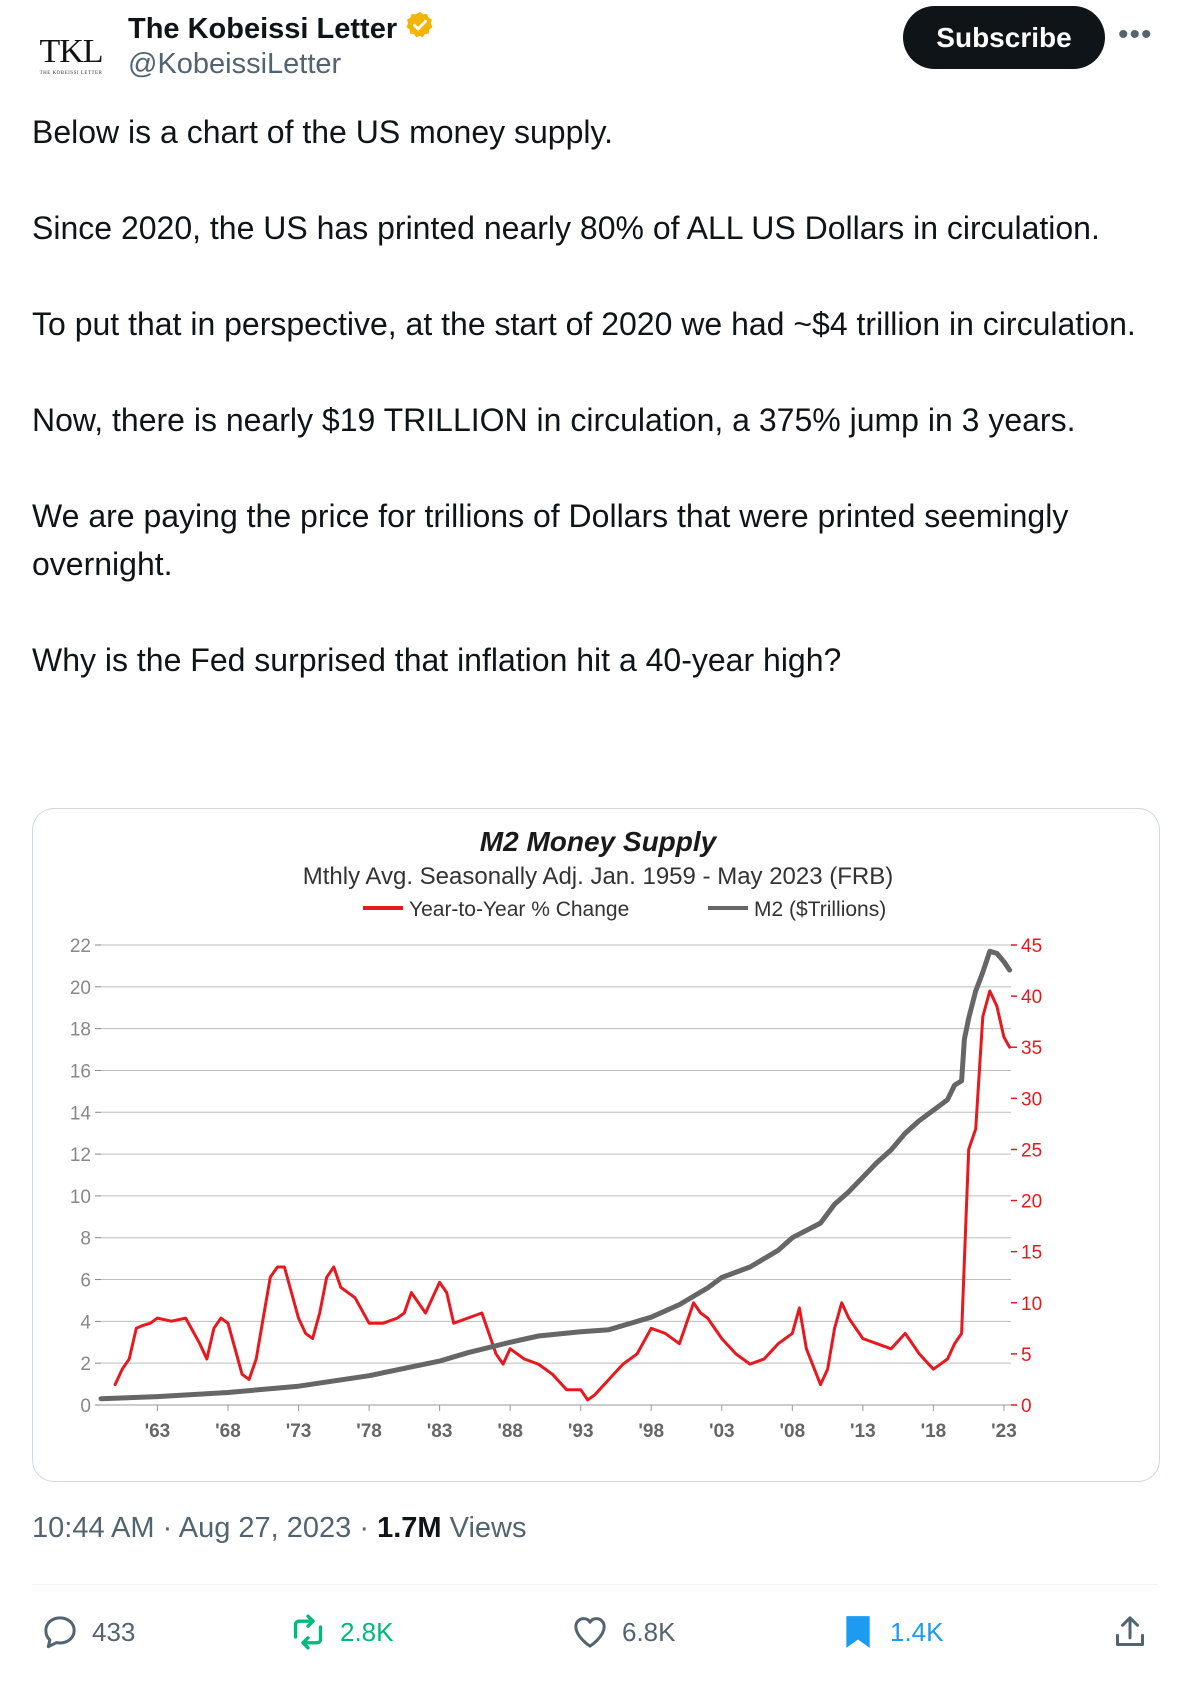  I want to click on tweet-time: 10:44 AM, so click(93, 1528).